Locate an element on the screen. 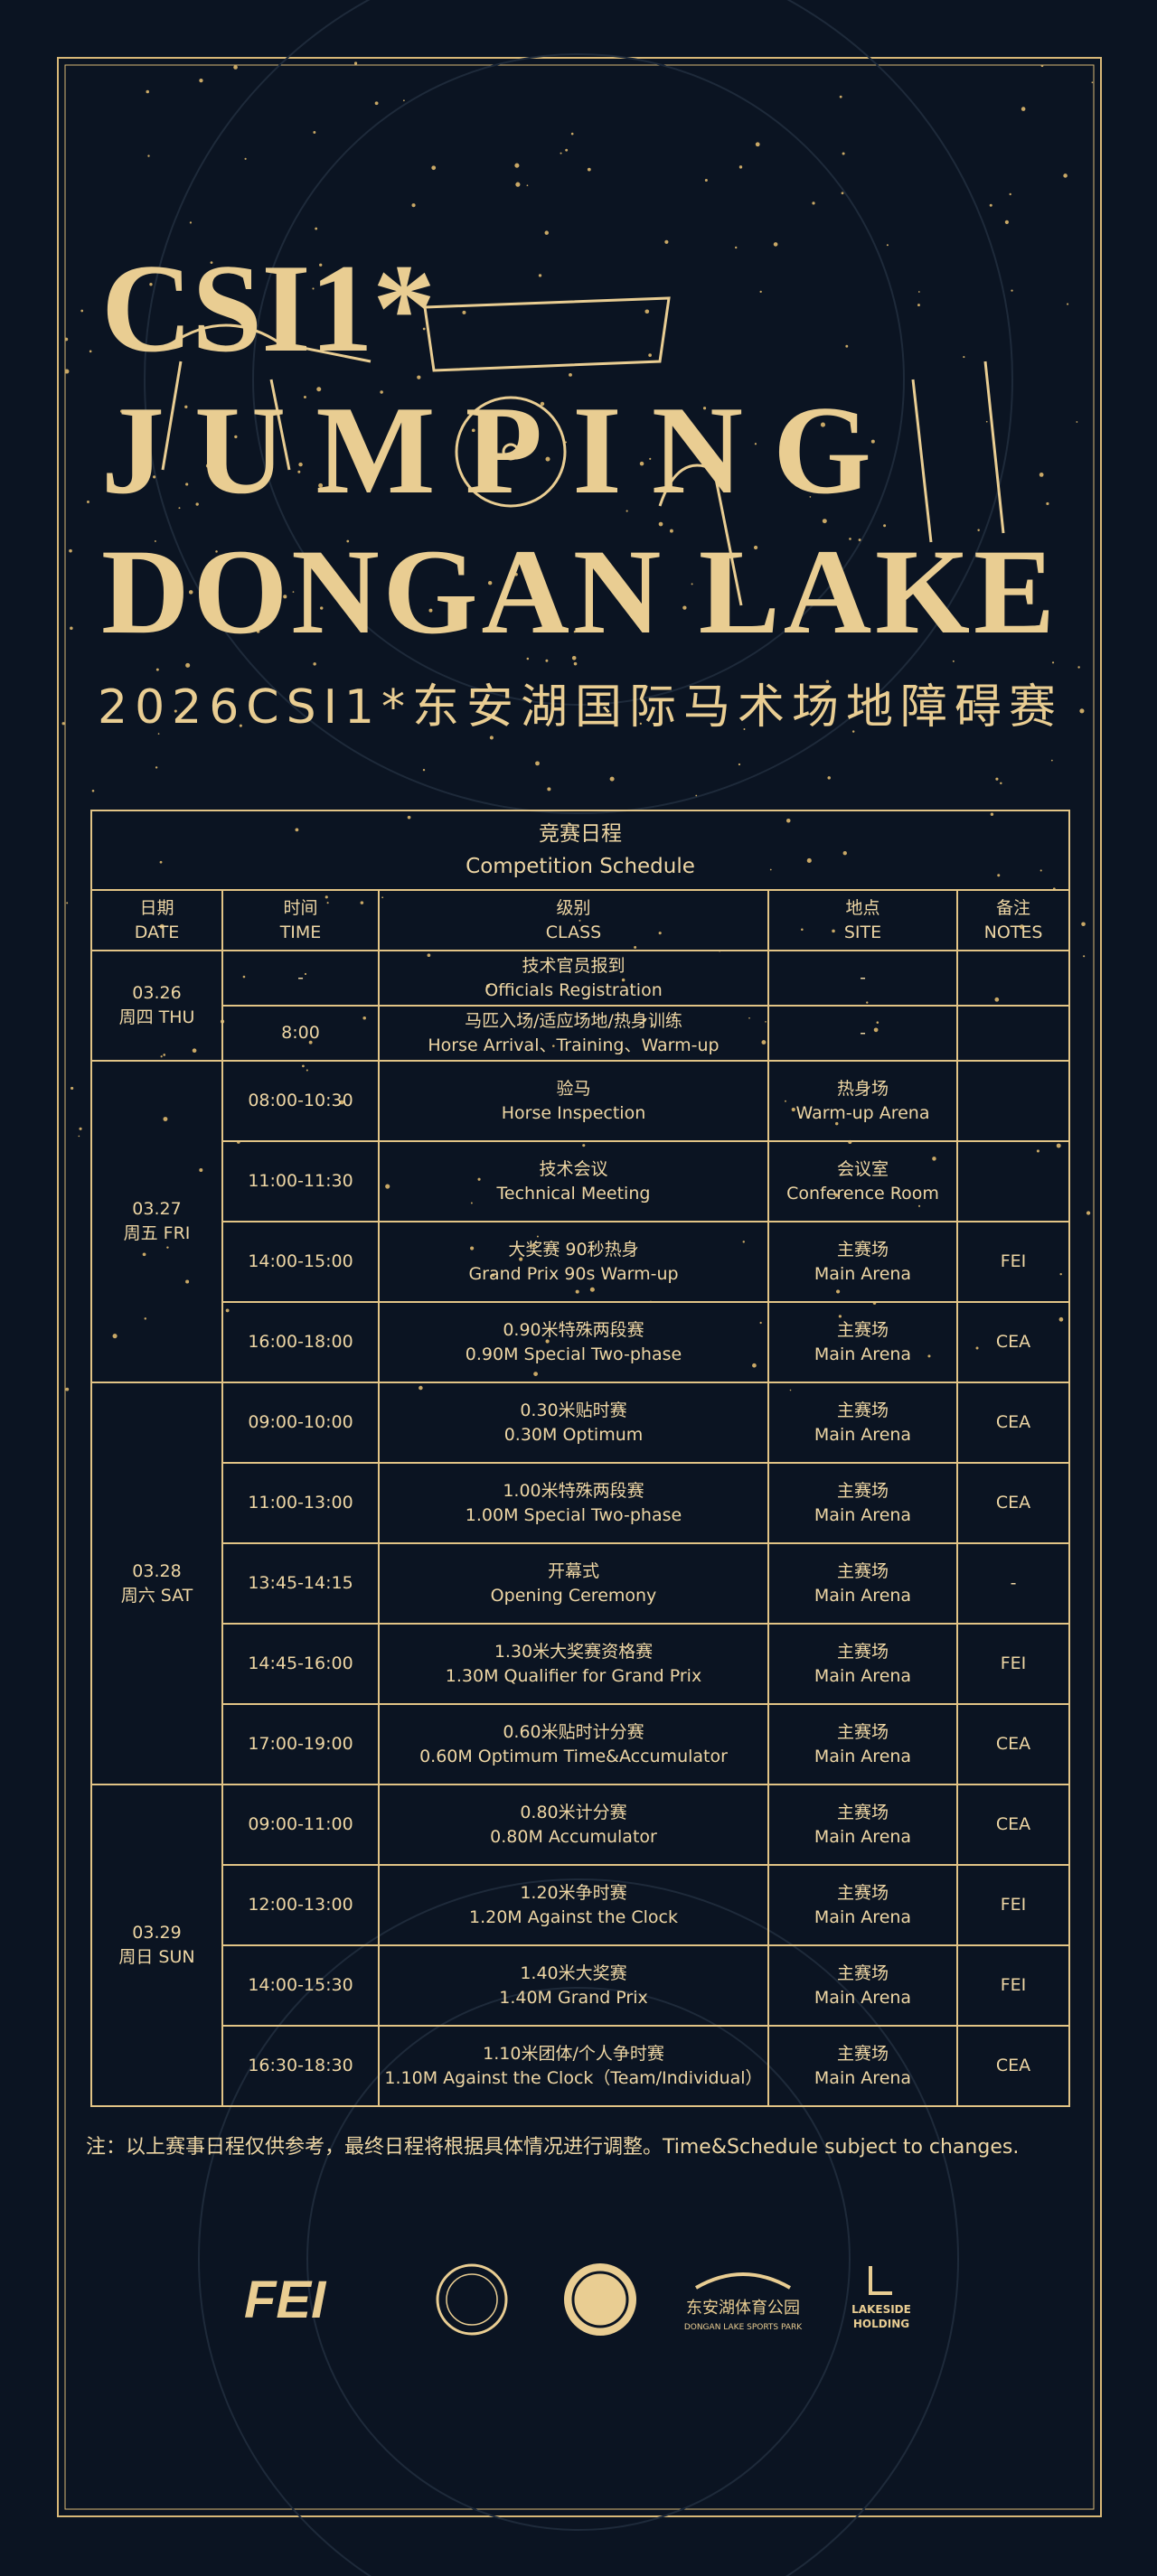  class-cell: 1.20米争时赛 1.20M Against the Clock is located at coordinates (573, 1905).